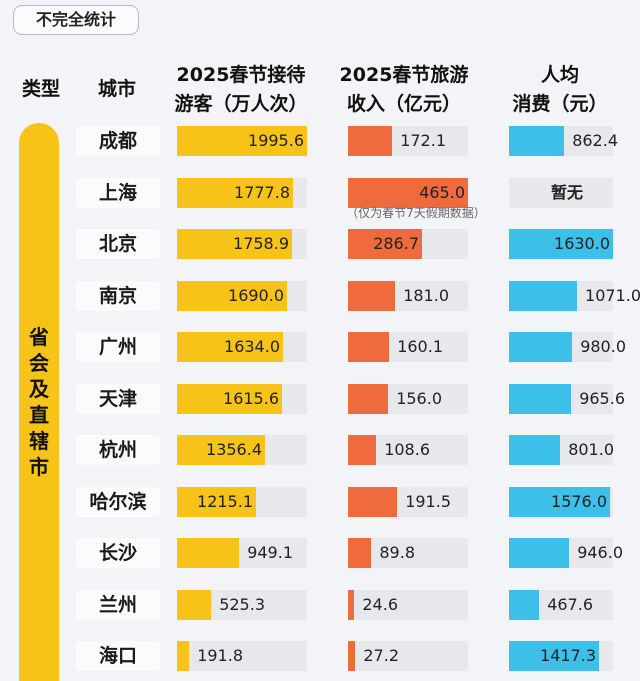  What do you see at coordinates (381, 655) in the screenshot?
I see `value-label: 27.2` at bounding box center [381, 655].